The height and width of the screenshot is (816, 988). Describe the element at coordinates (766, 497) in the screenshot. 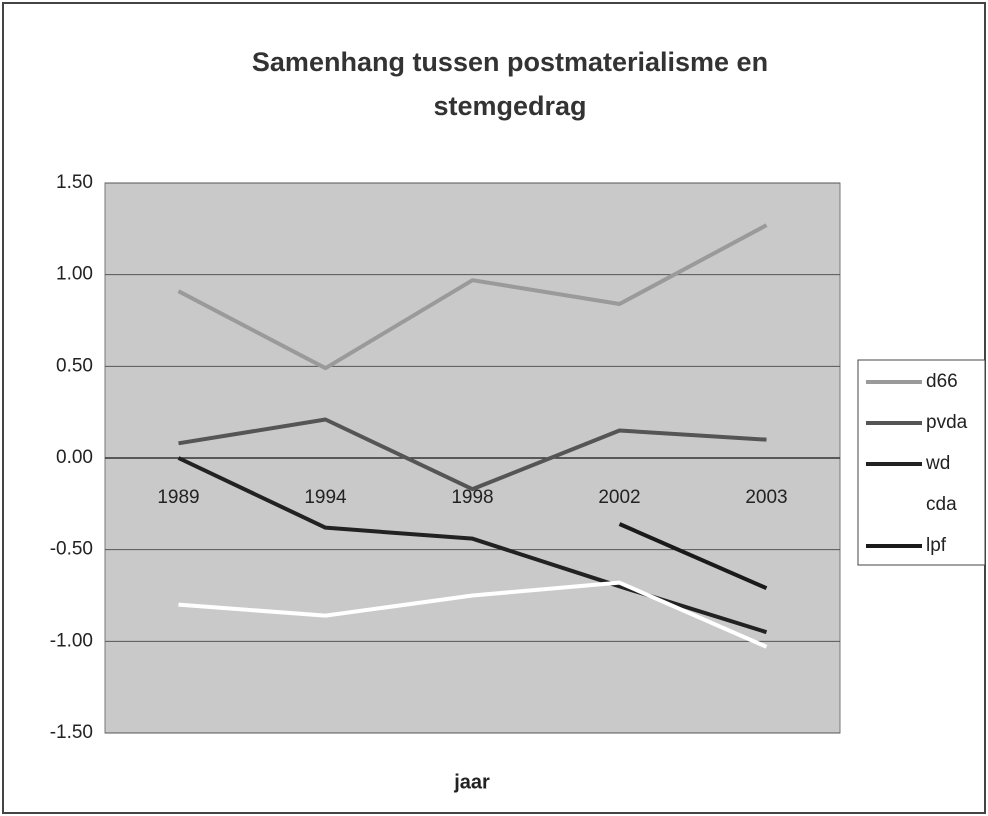

I see `x-tick-label: 2003` at that location.